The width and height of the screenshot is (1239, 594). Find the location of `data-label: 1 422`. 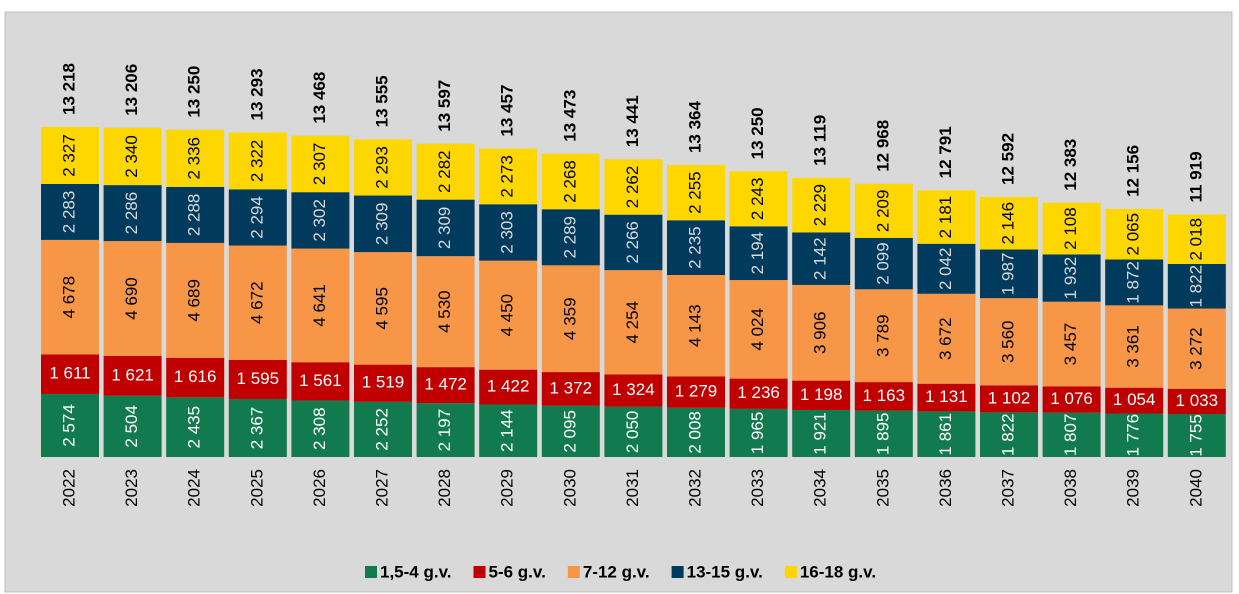

data-label: 1 422 is located at coordinates (508, 386).